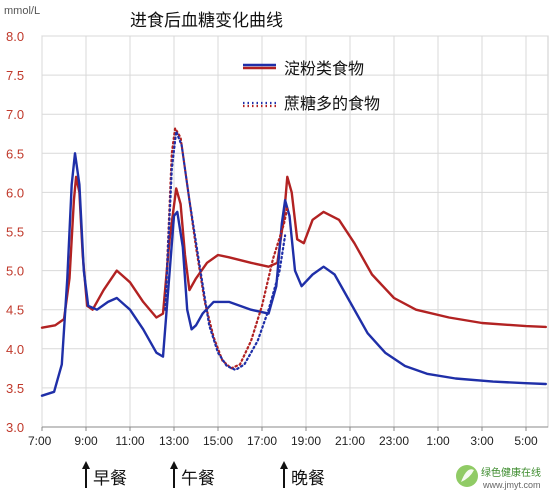  I want to click on y-tick-label: 4.5, so click(15, 310).